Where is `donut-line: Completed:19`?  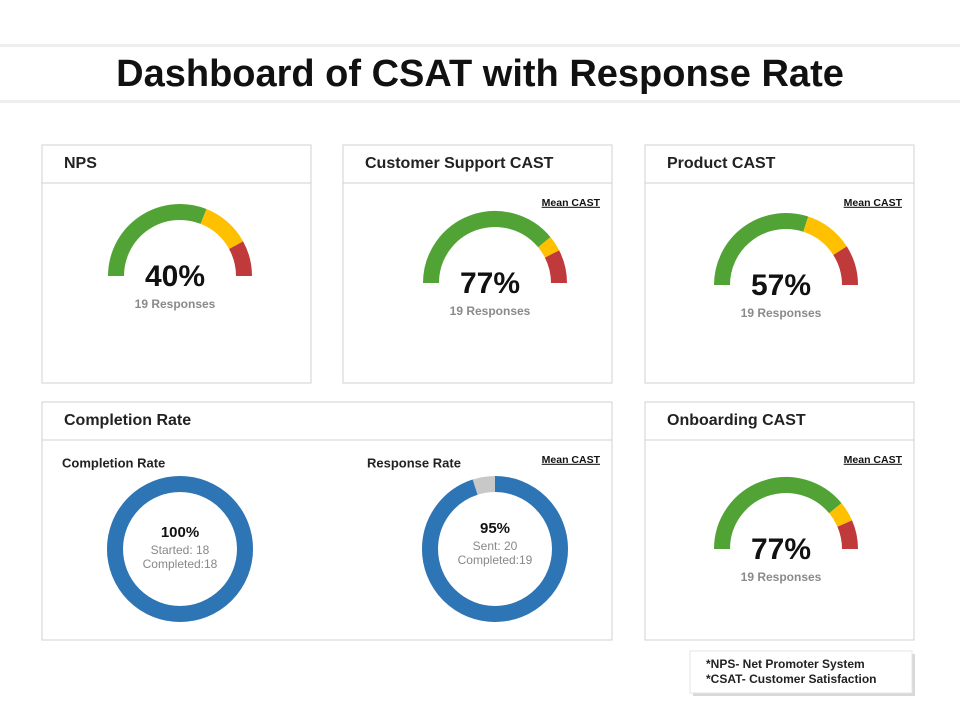 donut-line: Completed:19 is located at coordinates (495, 560).